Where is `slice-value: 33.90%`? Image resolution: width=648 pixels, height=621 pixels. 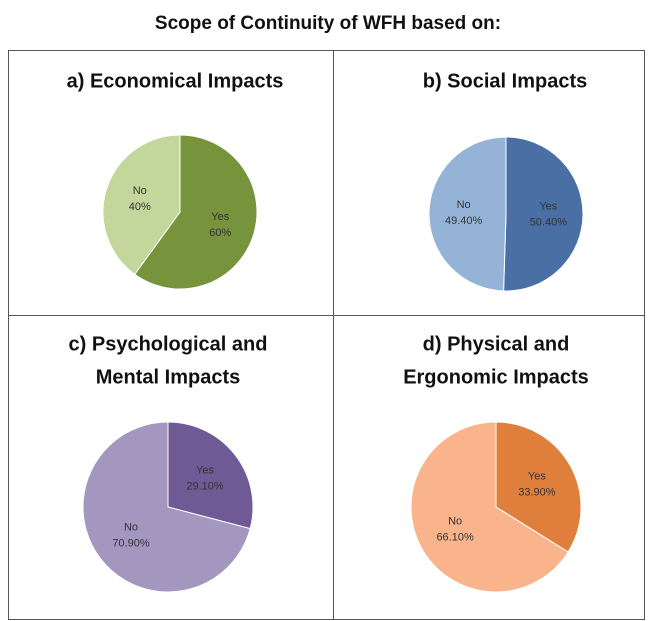 slice-value: 33.90% is located at coordinates (537, 492).